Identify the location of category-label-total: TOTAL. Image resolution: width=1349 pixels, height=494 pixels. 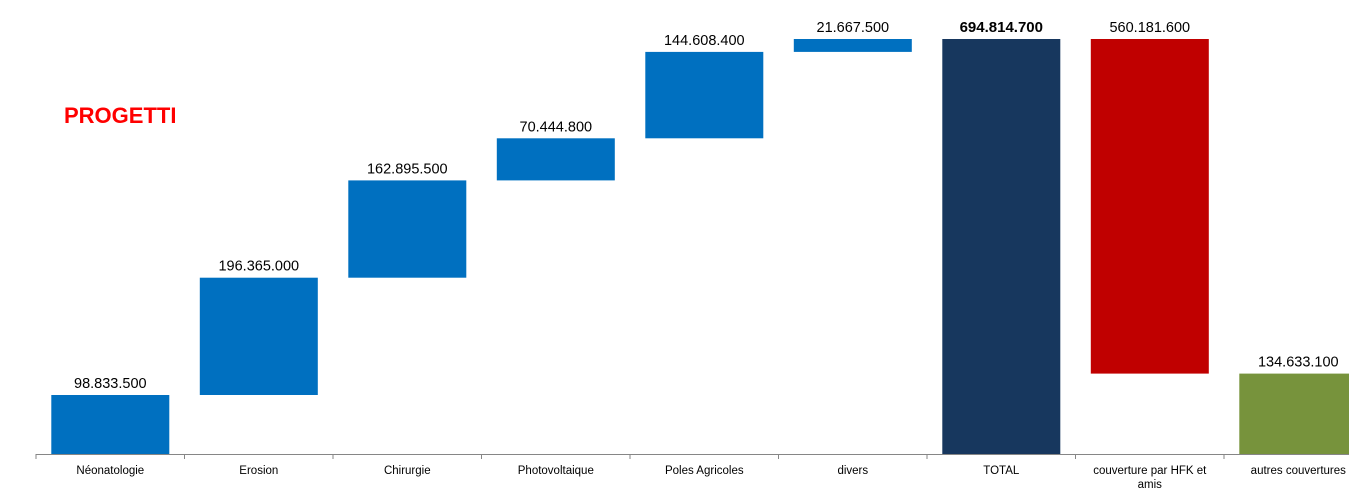
(1001, 471).